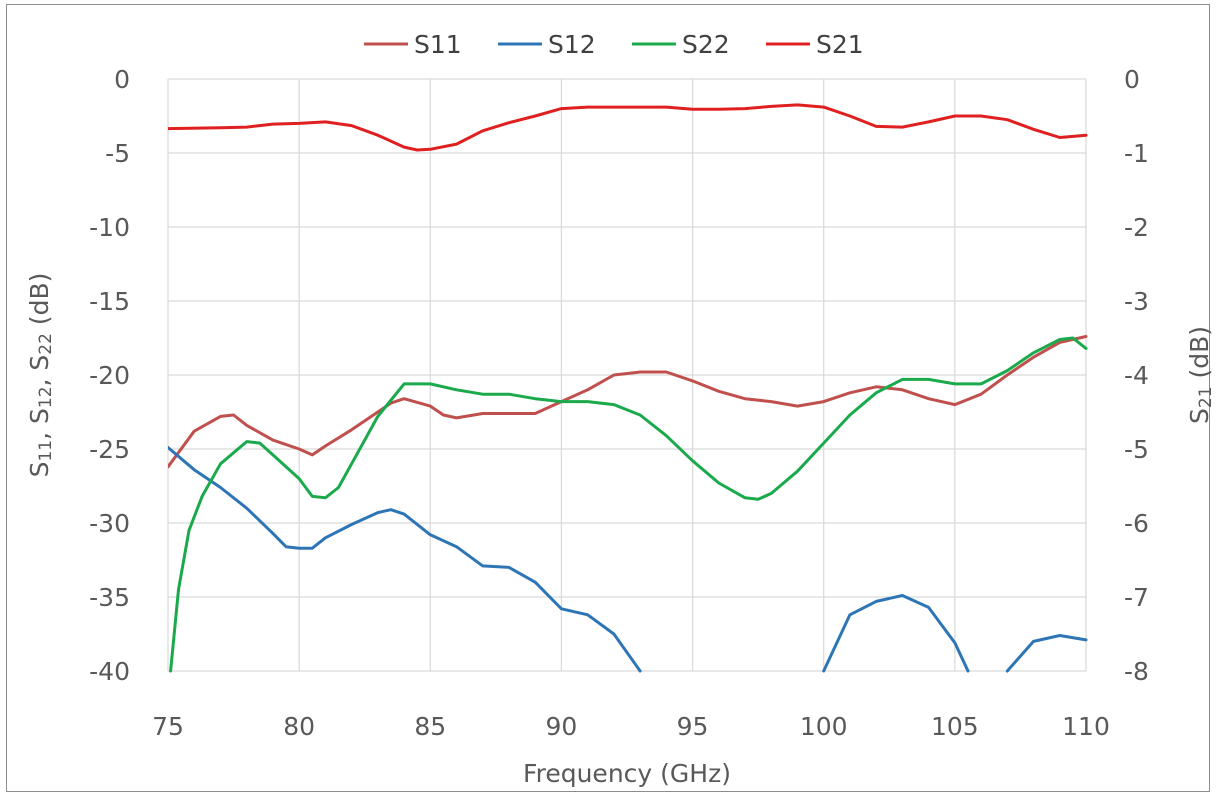 The height and width of the screenshot is (798, 1218). I want to click on x-axis-title: Frequency (GHz), so click(627, 773).